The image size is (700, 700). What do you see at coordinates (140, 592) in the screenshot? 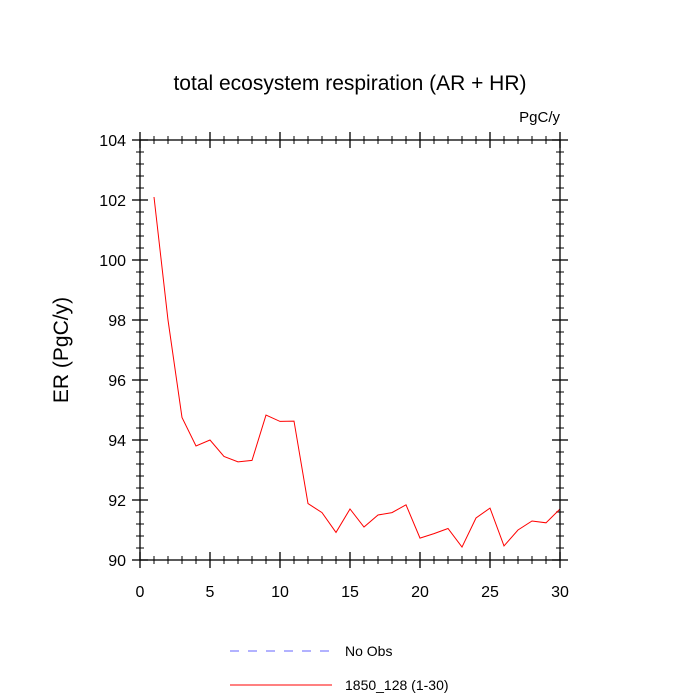
I see `x-tick-label: 0` at bounding box center [140, 592].